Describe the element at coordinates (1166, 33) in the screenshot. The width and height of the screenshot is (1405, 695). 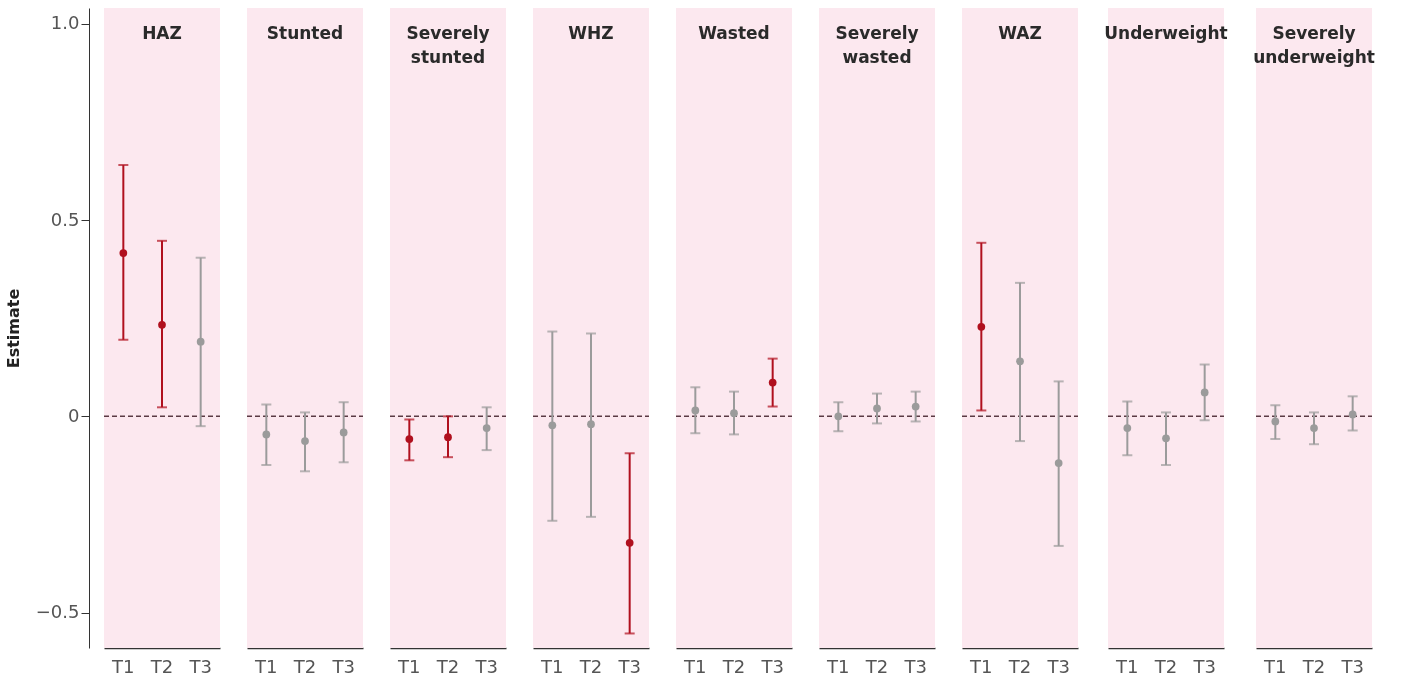
I see `text: Underweight` at that location.